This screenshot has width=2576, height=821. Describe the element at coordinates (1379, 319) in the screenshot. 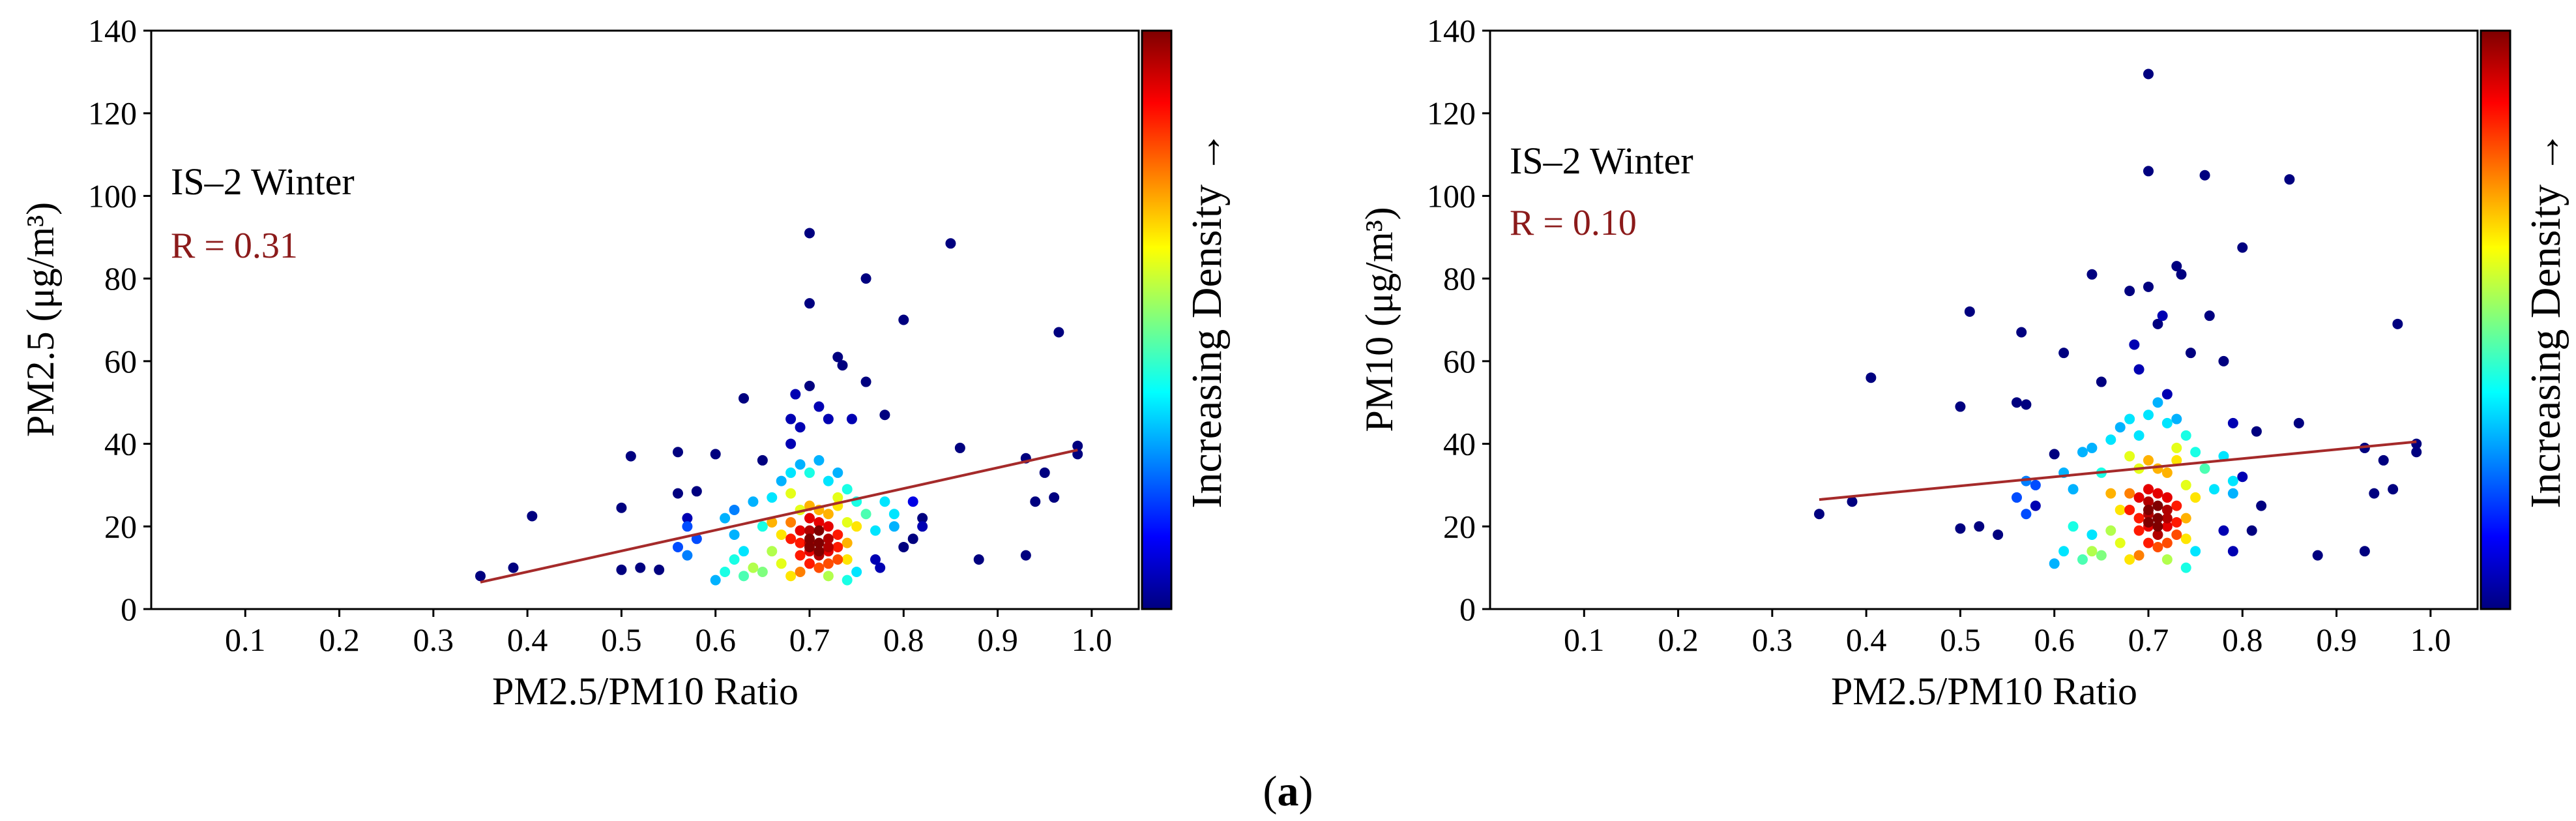

I see `right-y-axis-title: PM10 (μg/m³)` at that location.